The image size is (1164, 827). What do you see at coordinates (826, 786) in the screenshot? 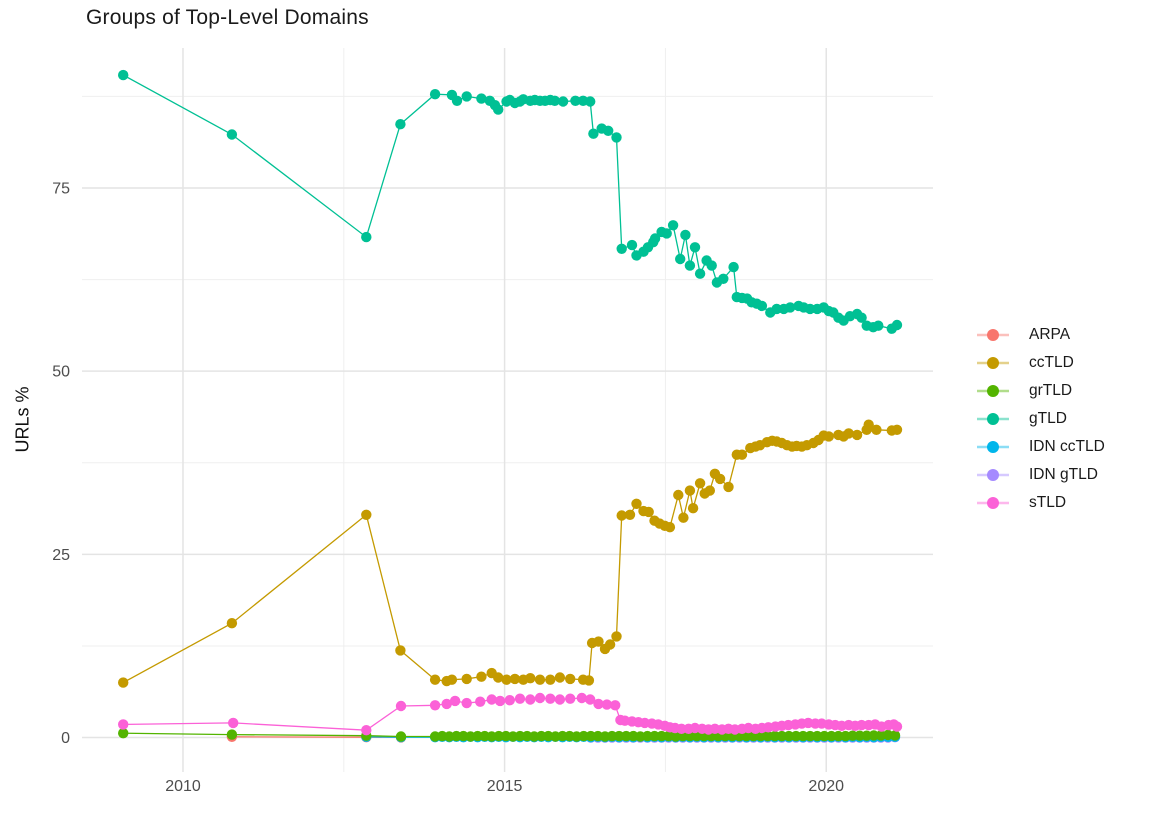
I see `x-tick-label: 2020` at bounding box center [826, 786].